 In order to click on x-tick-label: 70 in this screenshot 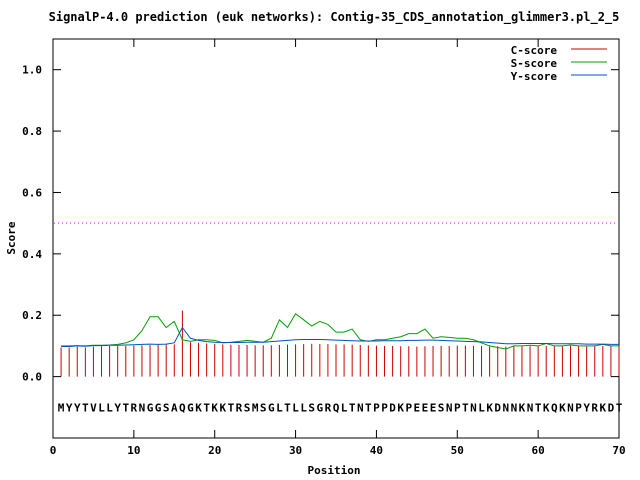, I will do `click(618, 450)`.